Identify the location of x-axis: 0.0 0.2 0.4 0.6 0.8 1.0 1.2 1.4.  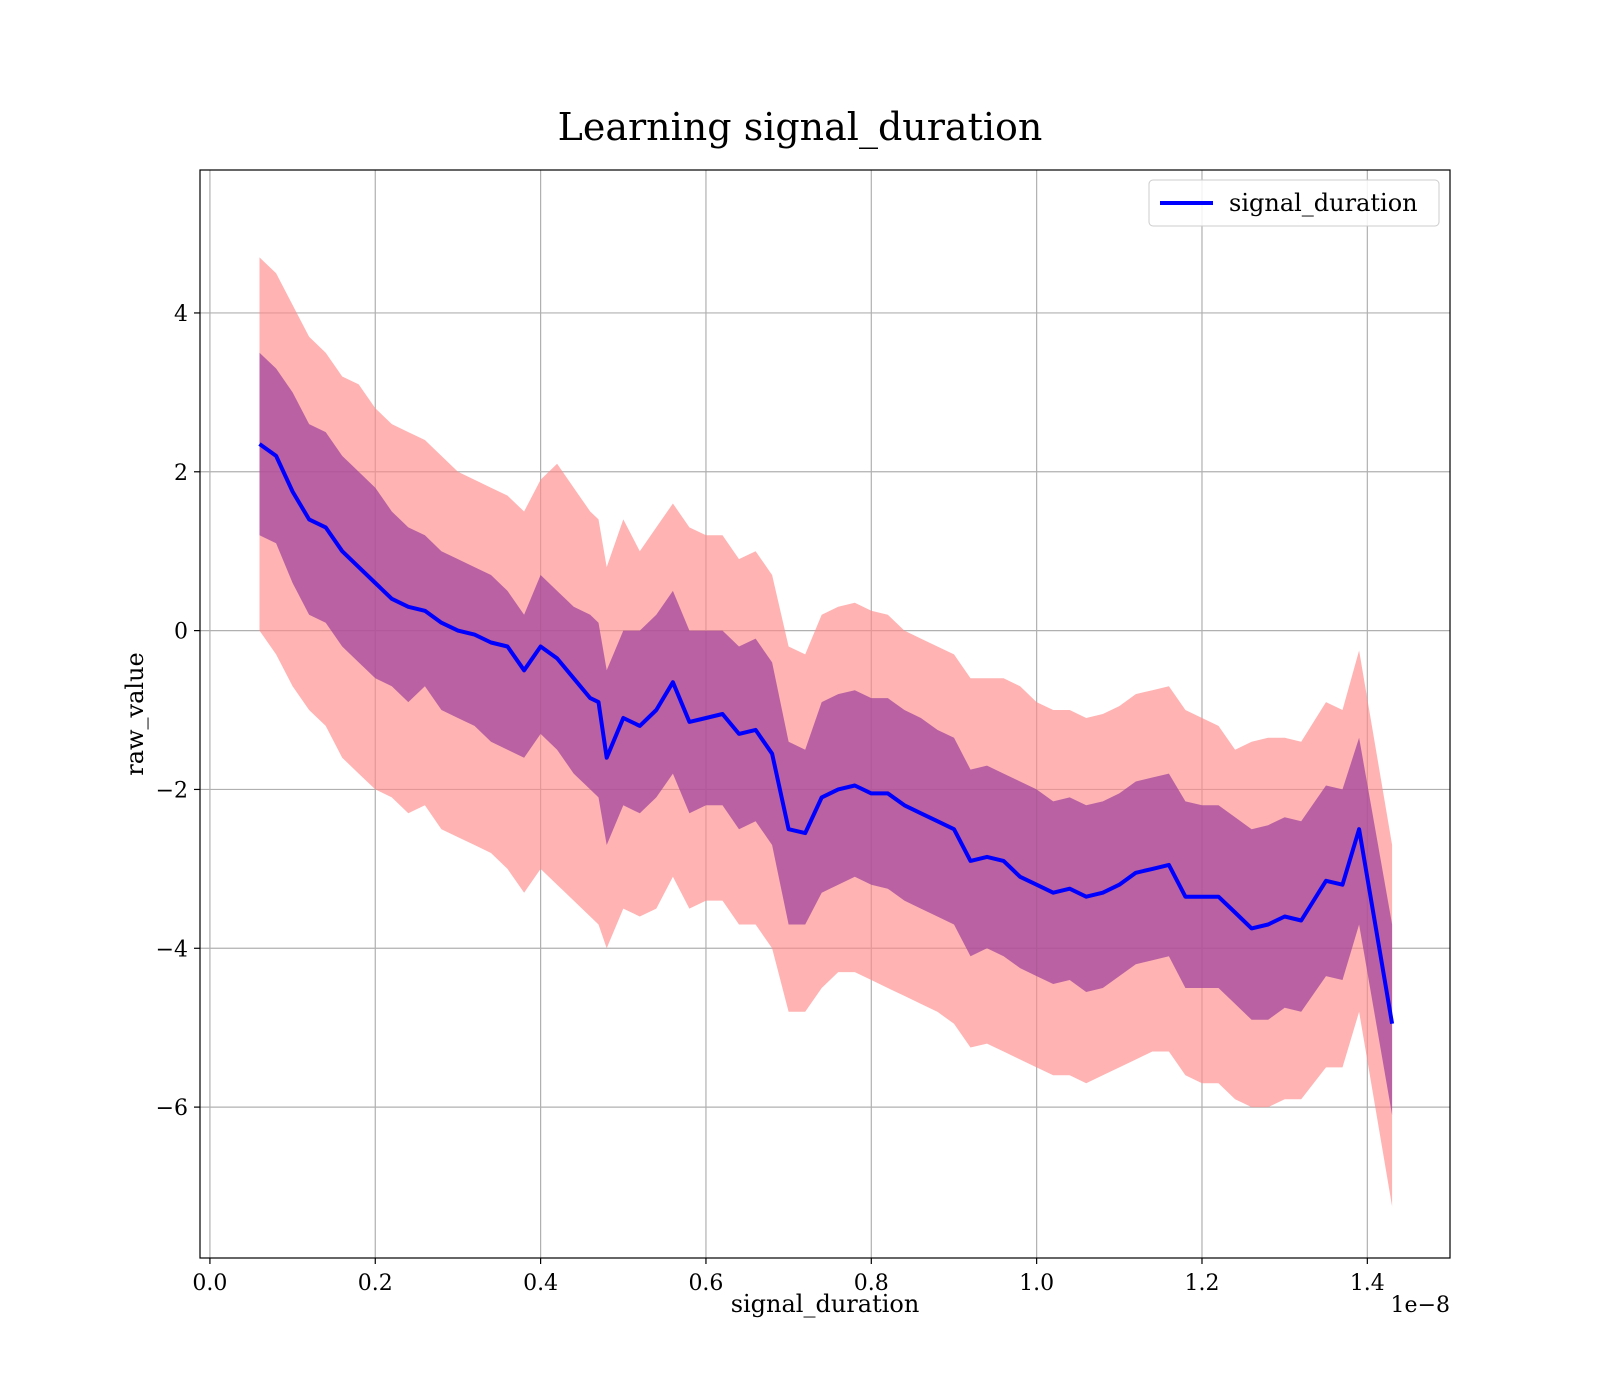
(788, 1277).